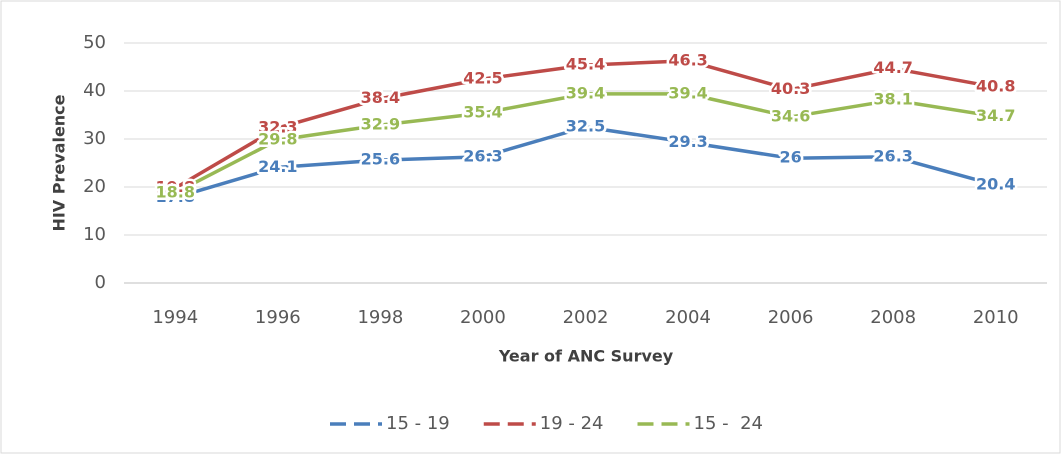 This screenshot has height=455, width=1062. What do you see at coordinates (483, 317) in the screenshot?
I see `x-tick-label: 2000` at bounding box center [483, 317].